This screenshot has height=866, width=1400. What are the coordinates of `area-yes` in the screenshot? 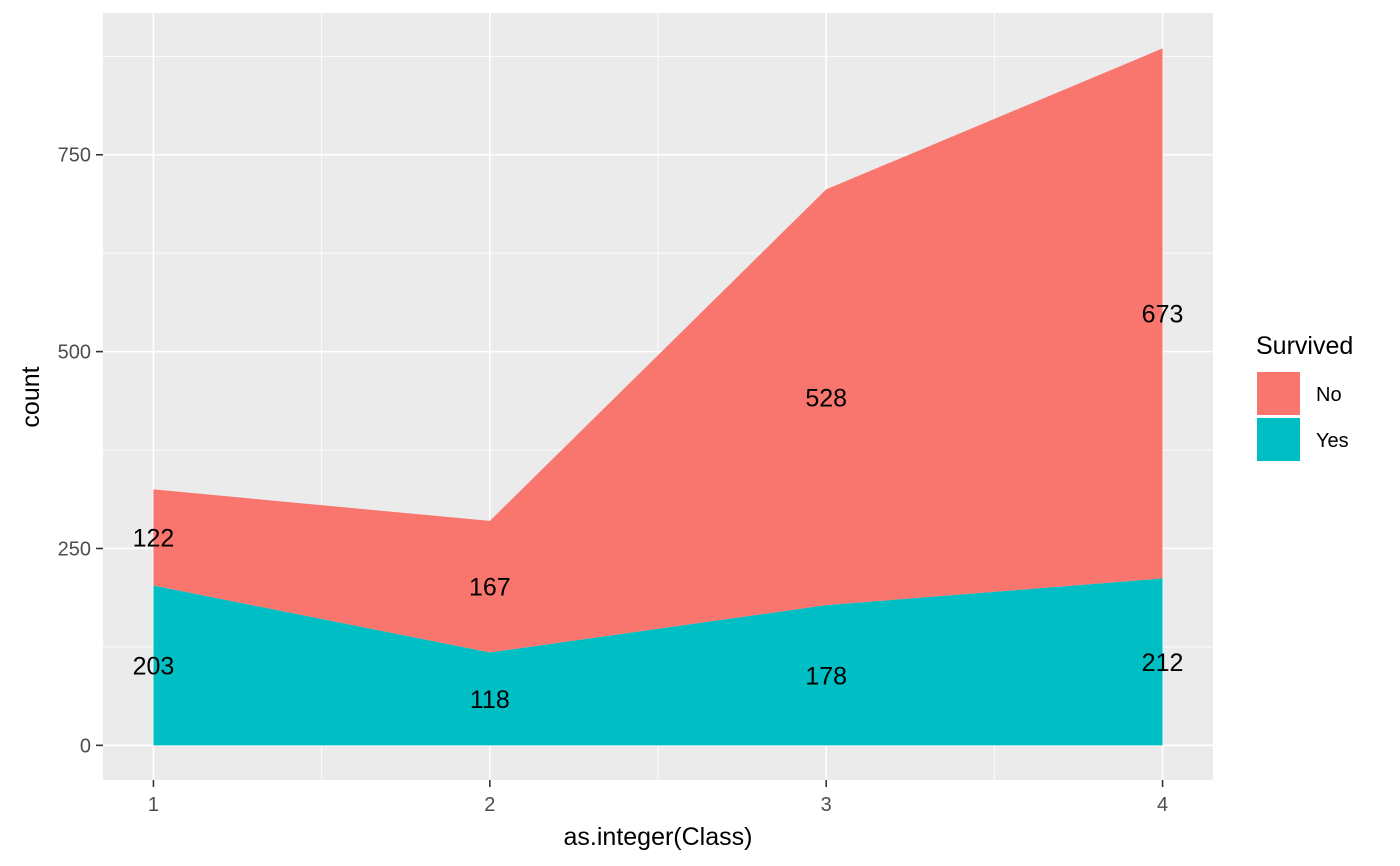 It's located at (658, 662).